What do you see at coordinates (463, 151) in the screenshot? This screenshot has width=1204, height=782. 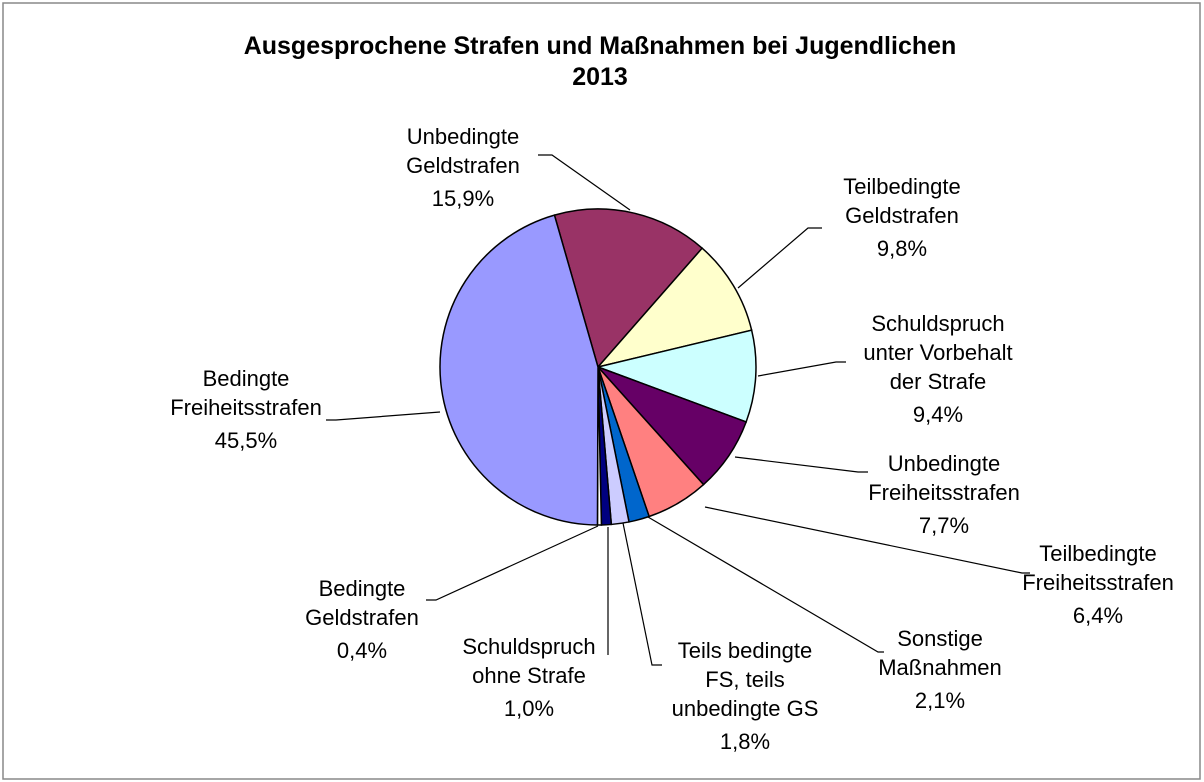 I see `slice-label: Unbedingte Geldstrafen` at bounding box center [463, 151].